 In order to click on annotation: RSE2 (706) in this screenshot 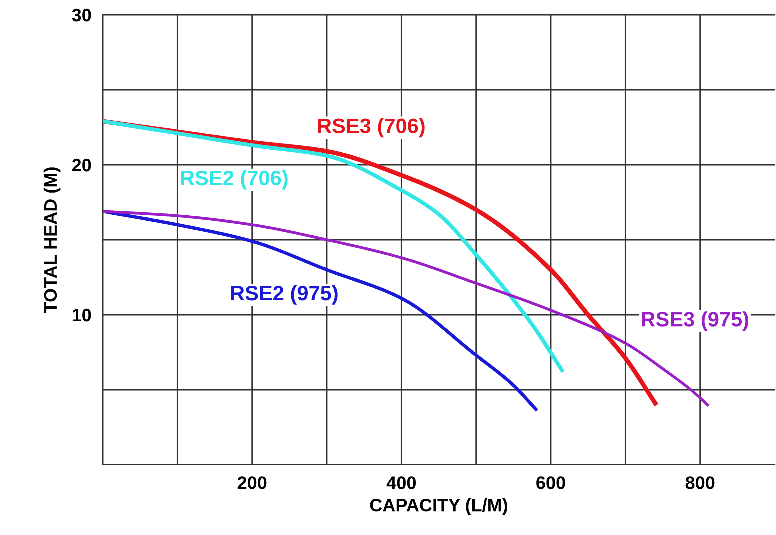, I will do `click(234, 180)`.